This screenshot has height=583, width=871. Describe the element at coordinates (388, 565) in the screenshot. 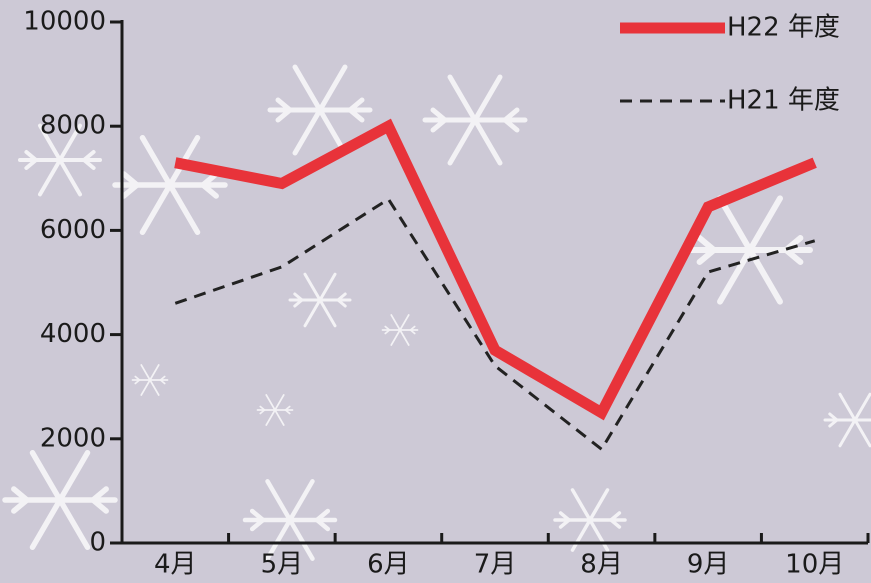

I see `x-tick-label: 6月` at that location.